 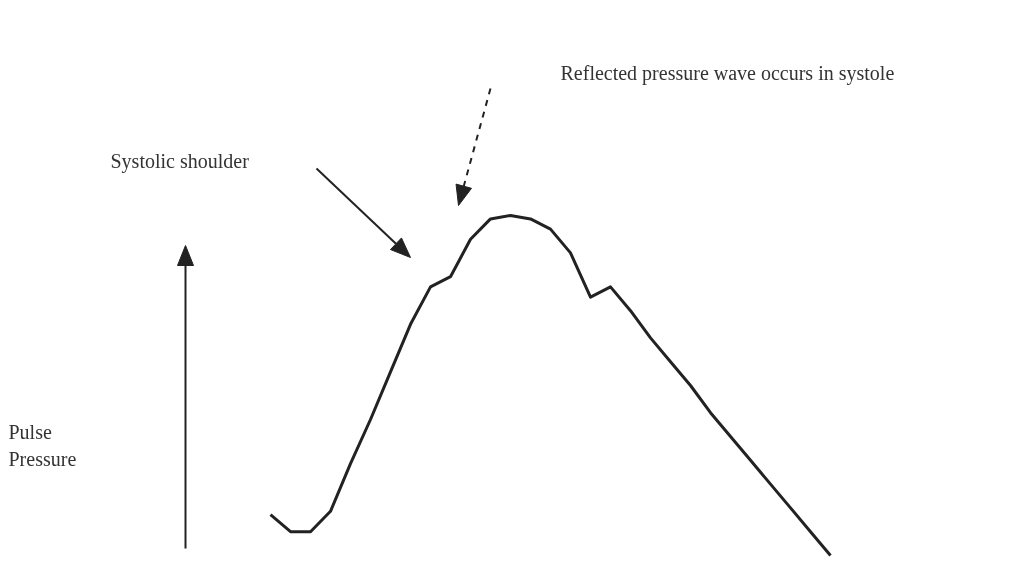 What do you see at coordinates (727, 73) in the screenshot?
I see `text: Reflected pressure wave occurs in systole` at bounding box center [727, 73].